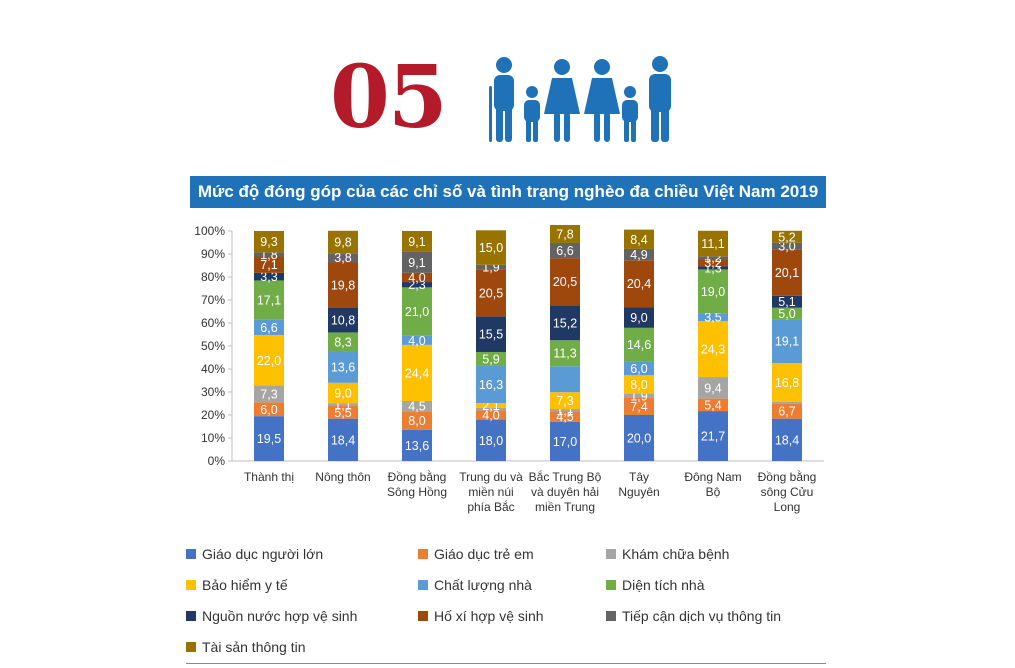 The width and height of the screenshot is (1015, 668). I want to click on data-label: 20,0, so click(639, 439).